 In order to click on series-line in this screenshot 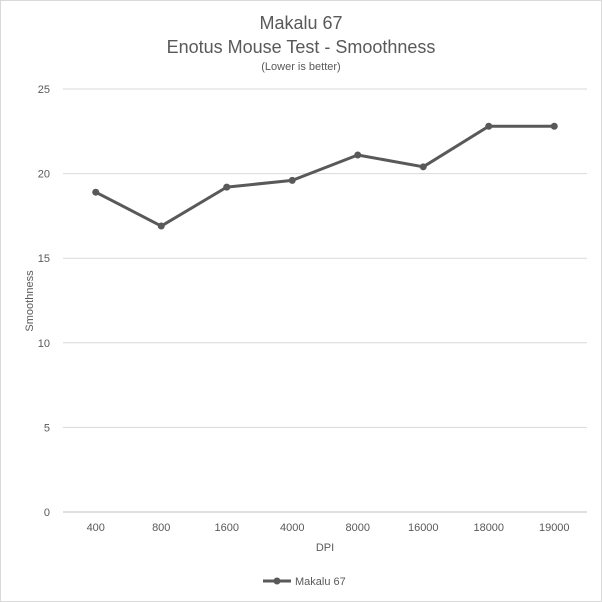, I will do `click(325, 176)`.